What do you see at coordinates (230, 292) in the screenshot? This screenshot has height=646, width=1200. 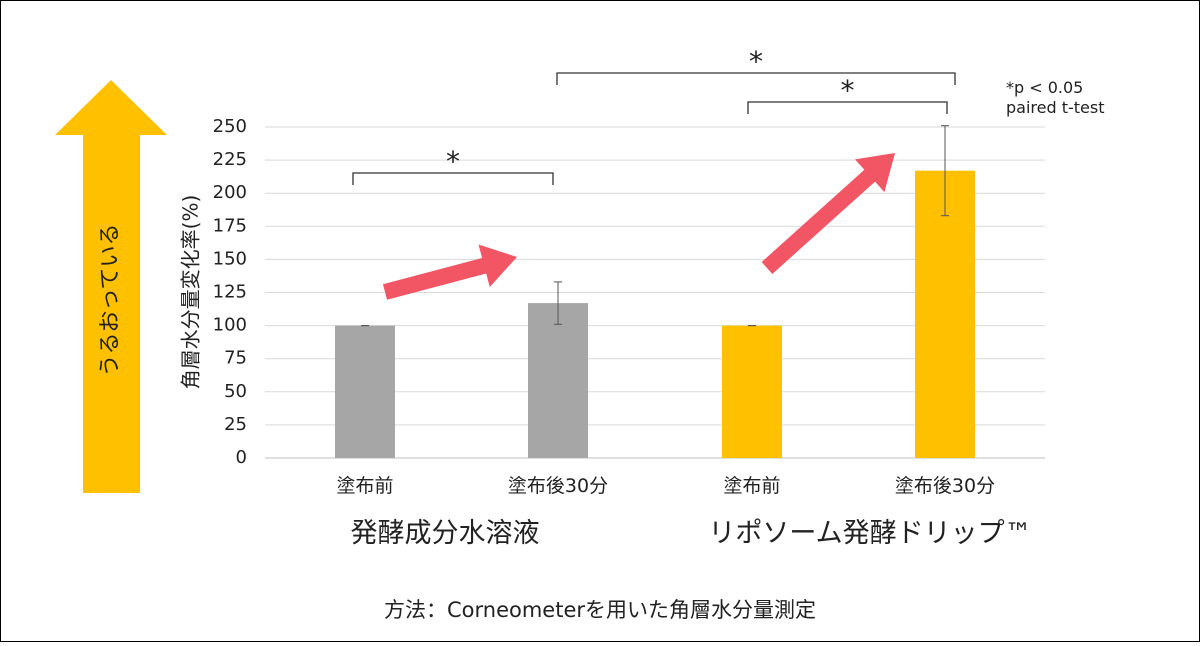 I see `y-tick-label: 125` at bounding box center [230, 292].